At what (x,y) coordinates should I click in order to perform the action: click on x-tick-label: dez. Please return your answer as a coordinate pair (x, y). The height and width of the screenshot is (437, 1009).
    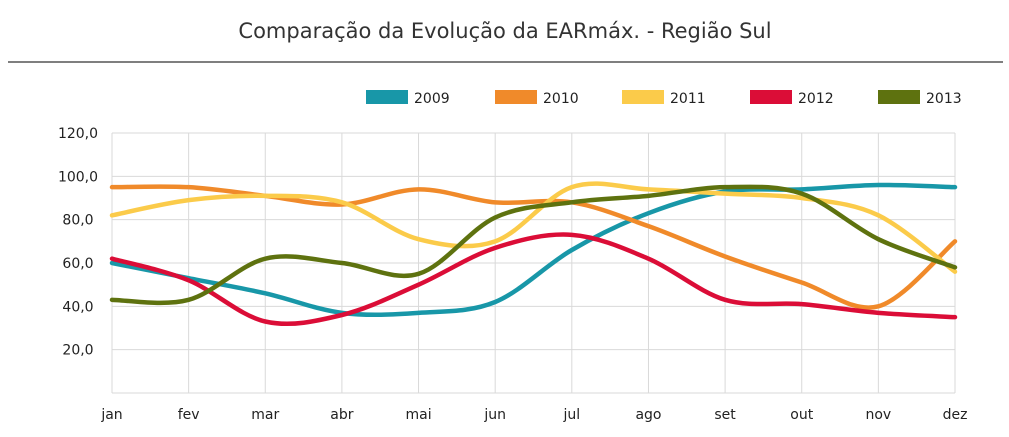
    Looking at the image, I should click on (955, 415).